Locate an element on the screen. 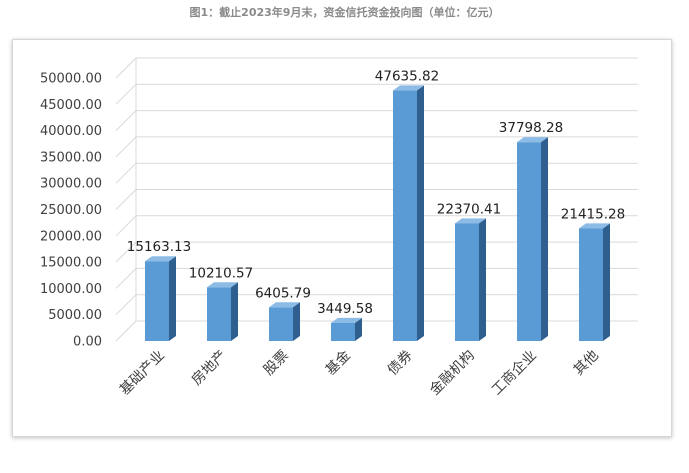 This screenshot has height=473, width=689. y-tick-label: 5000.00 is located at coordinates (75, 315).